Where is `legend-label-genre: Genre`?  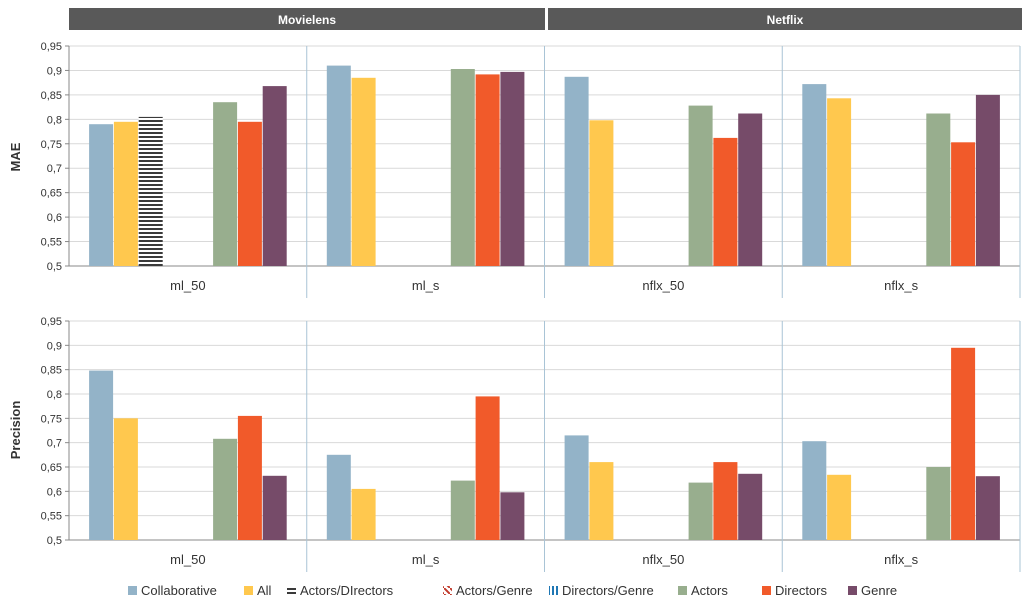 legend-label-genre: Genre is located at coordinates (879, 590).